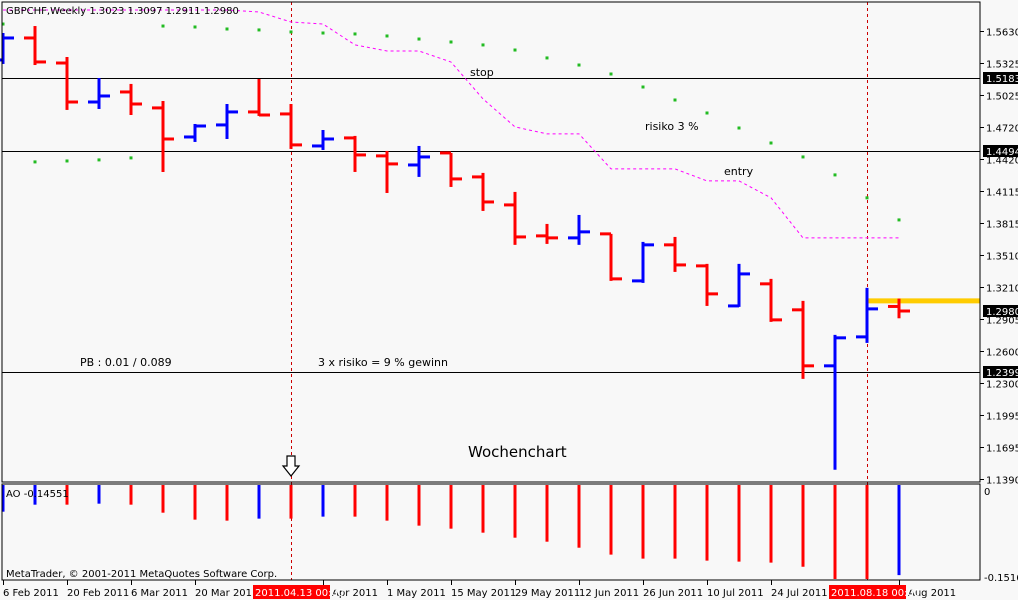 The width and height of the screenshot is (1018, 600). What do you see at coordinates (1002, 97) in the screenshot?
I see `y-tick-label: 1.5025` at bounding box center [1002, 97].